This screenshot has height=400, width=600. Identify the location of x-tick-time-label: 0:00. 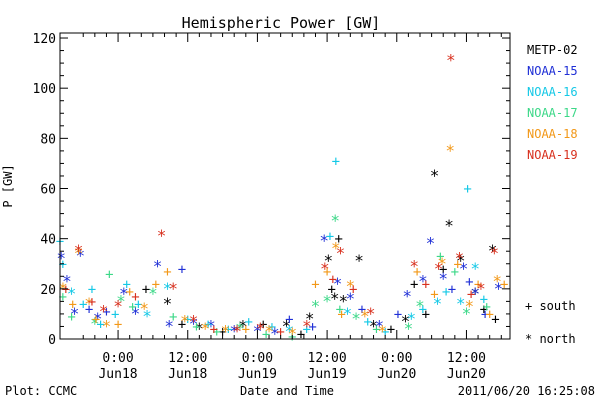
(257, 358).